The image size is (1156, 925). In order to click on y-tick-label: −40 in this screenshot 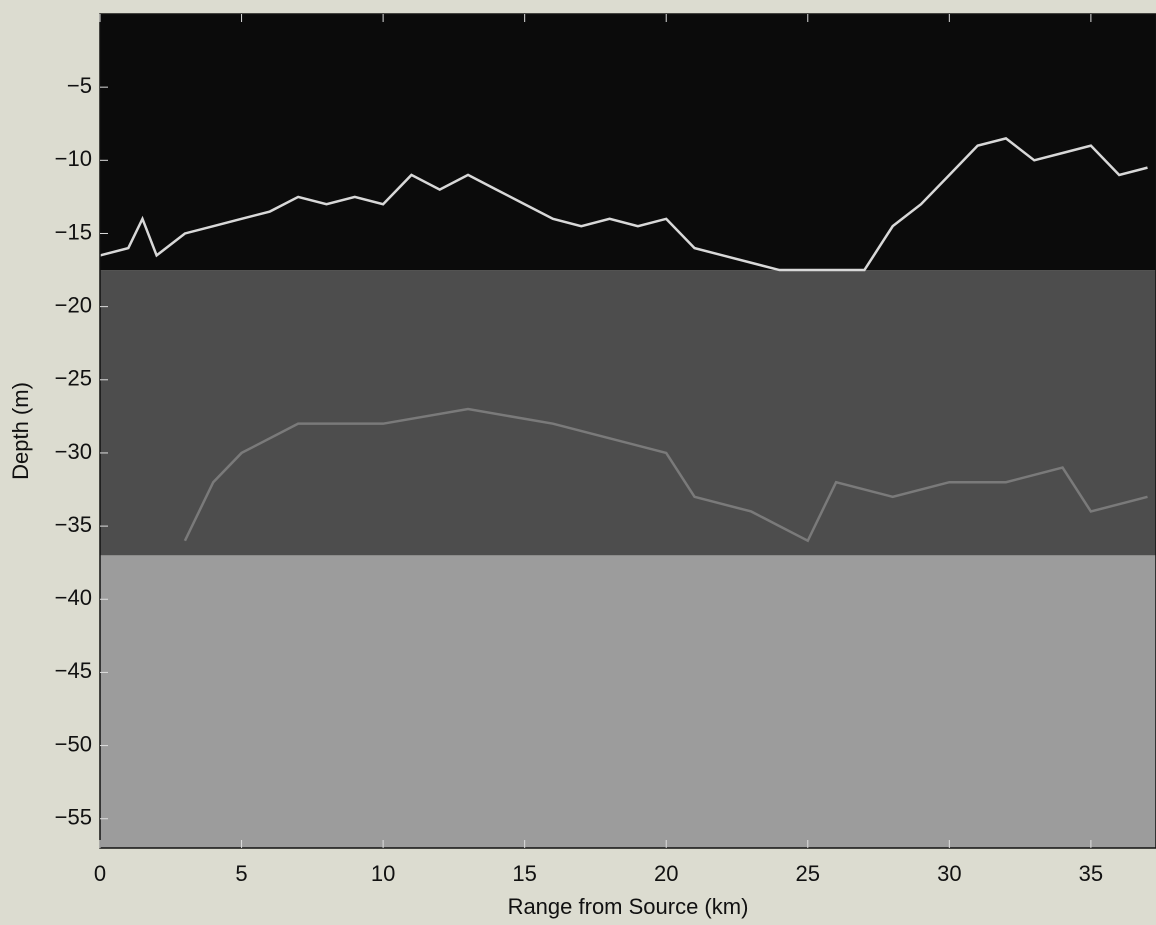, I will do `click(73, 597)`.